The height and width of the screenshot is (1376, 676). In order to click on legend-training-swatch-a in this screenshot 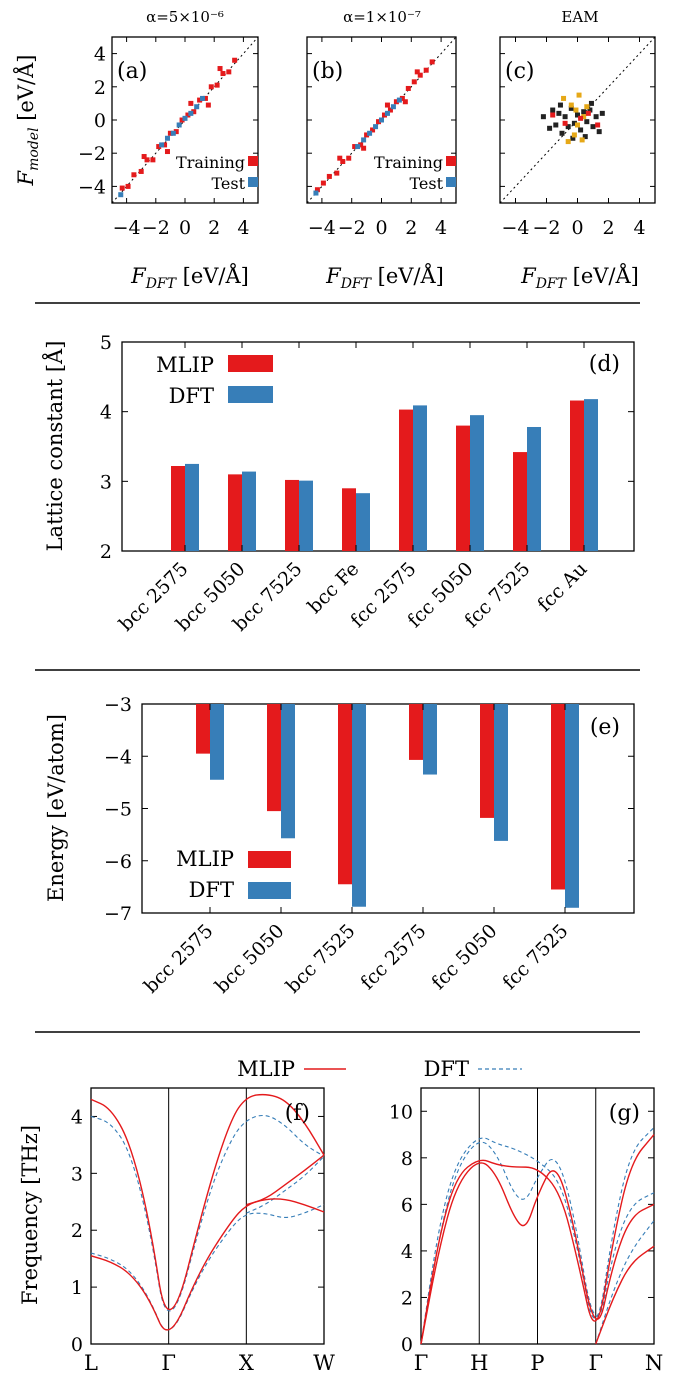, I will do `click(253, 161)`.